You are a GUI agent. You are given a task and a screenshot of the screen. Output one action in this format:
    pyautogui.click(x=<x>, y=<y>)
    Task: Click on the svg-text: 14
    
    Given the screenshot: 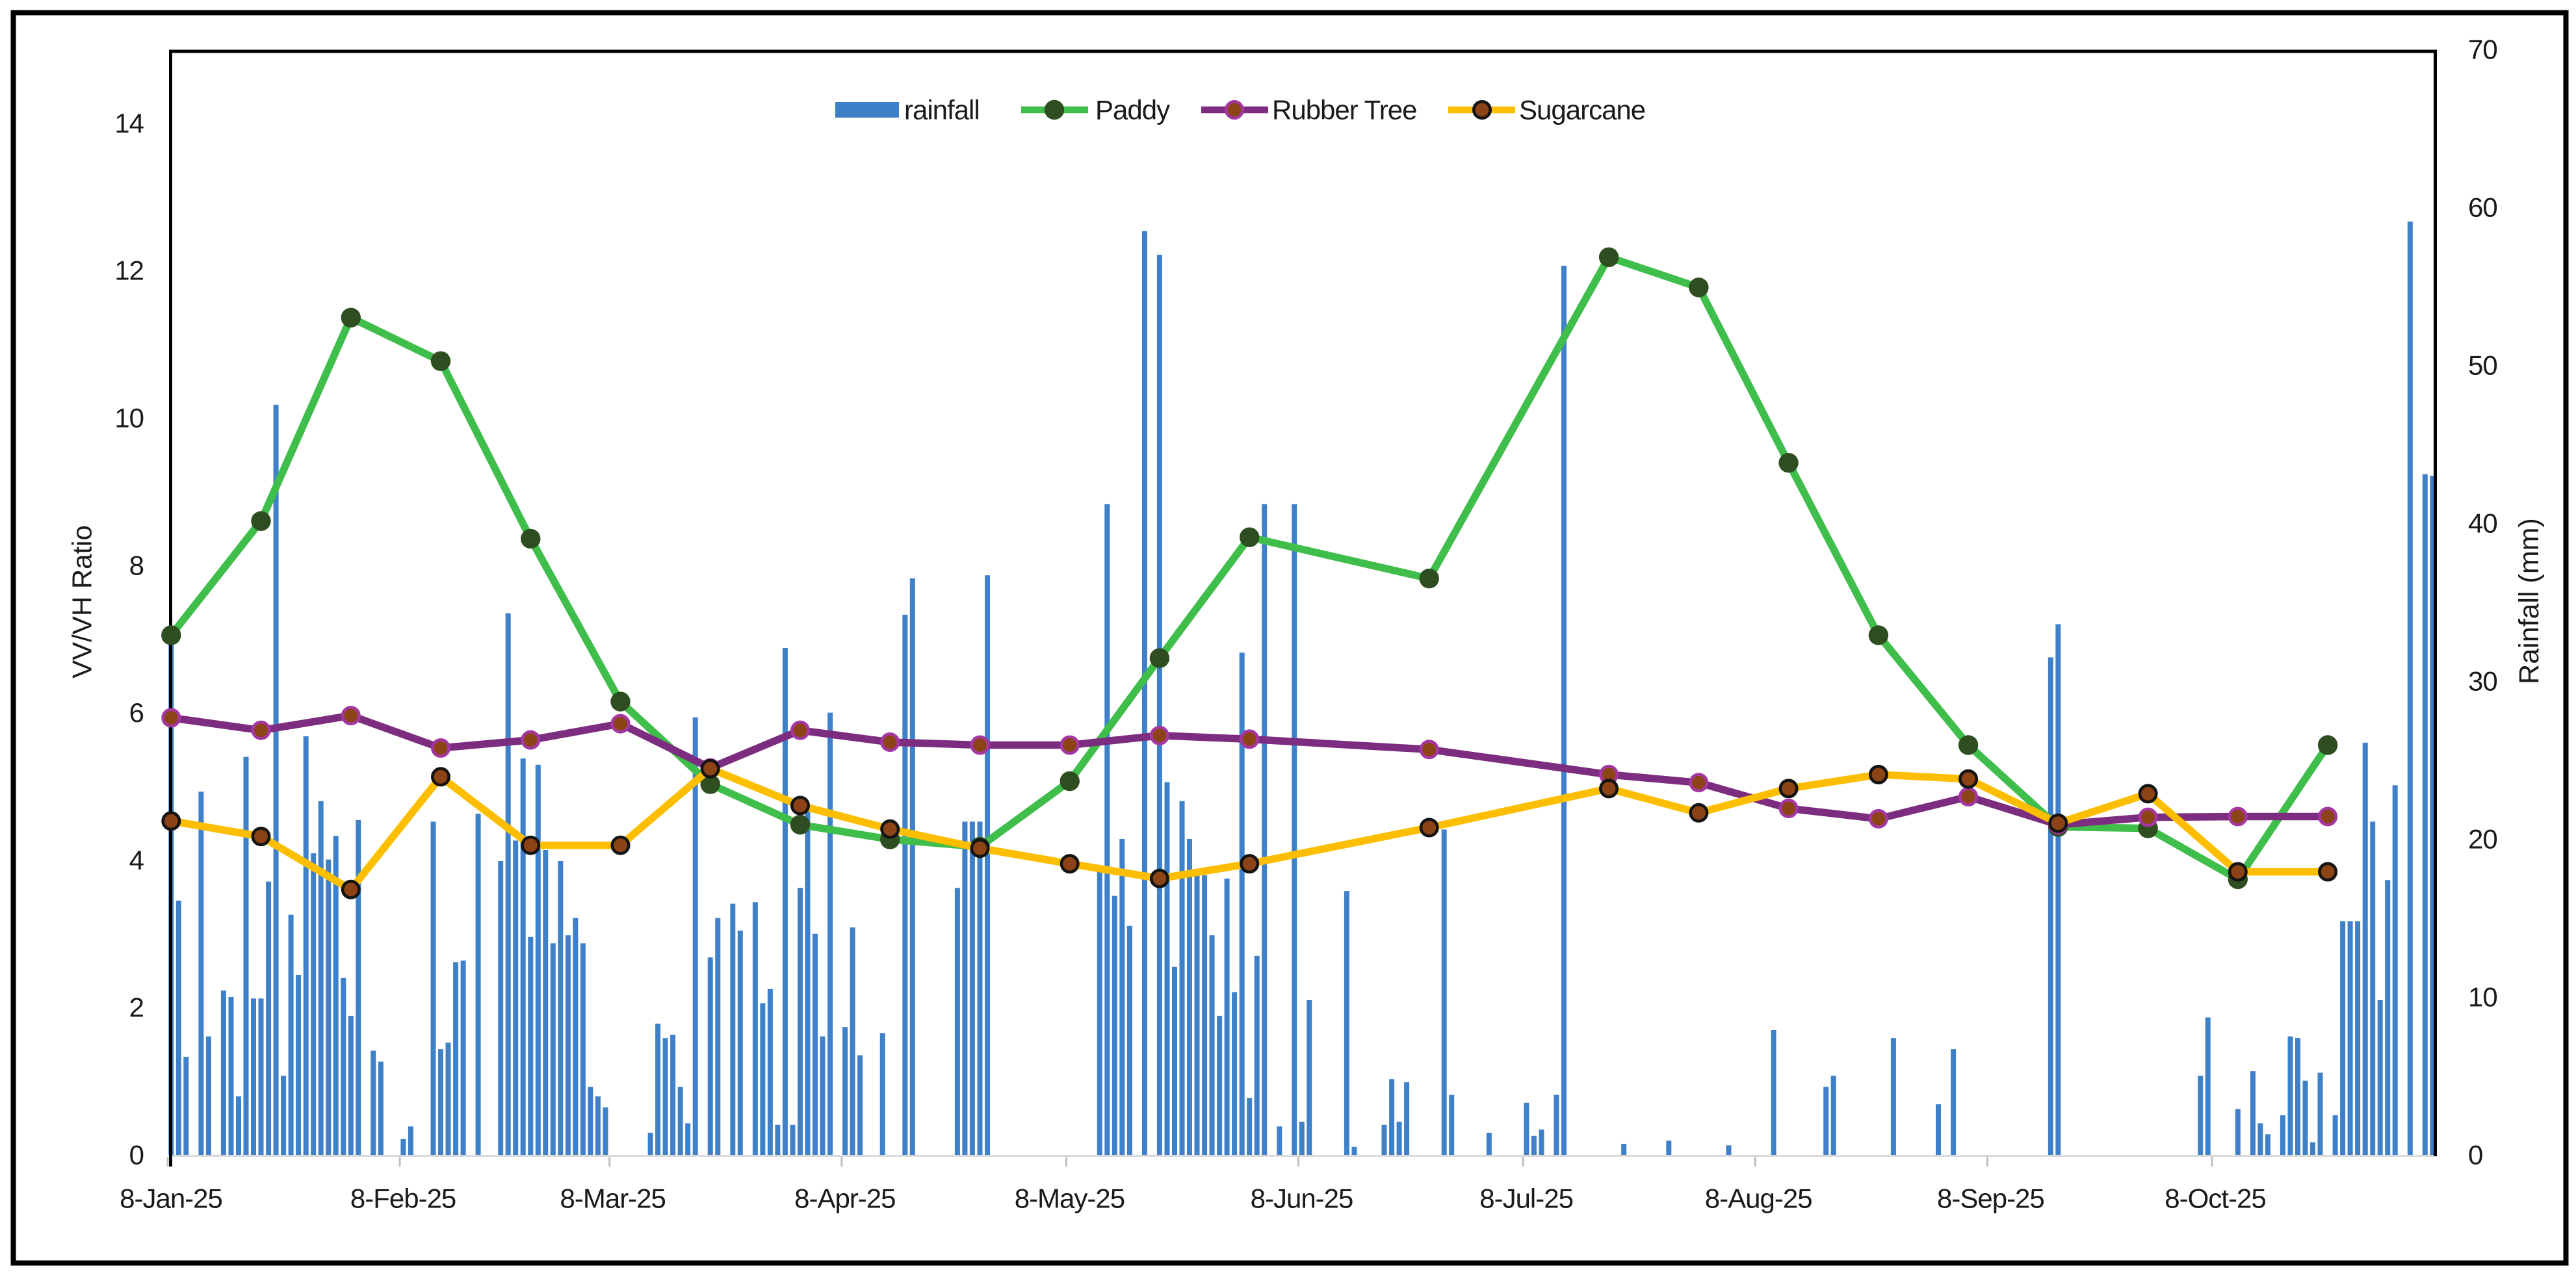 What is the action you would take?
    pyautogui.click(x=129, y=123)
    